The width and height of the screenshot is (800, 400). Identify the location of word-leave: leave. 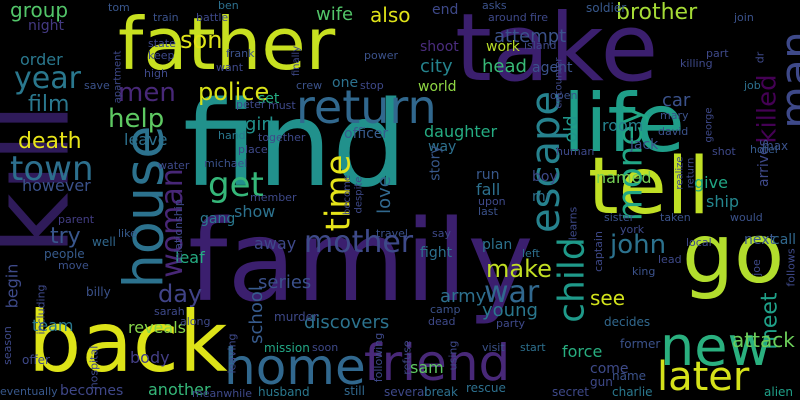
(146, 139).